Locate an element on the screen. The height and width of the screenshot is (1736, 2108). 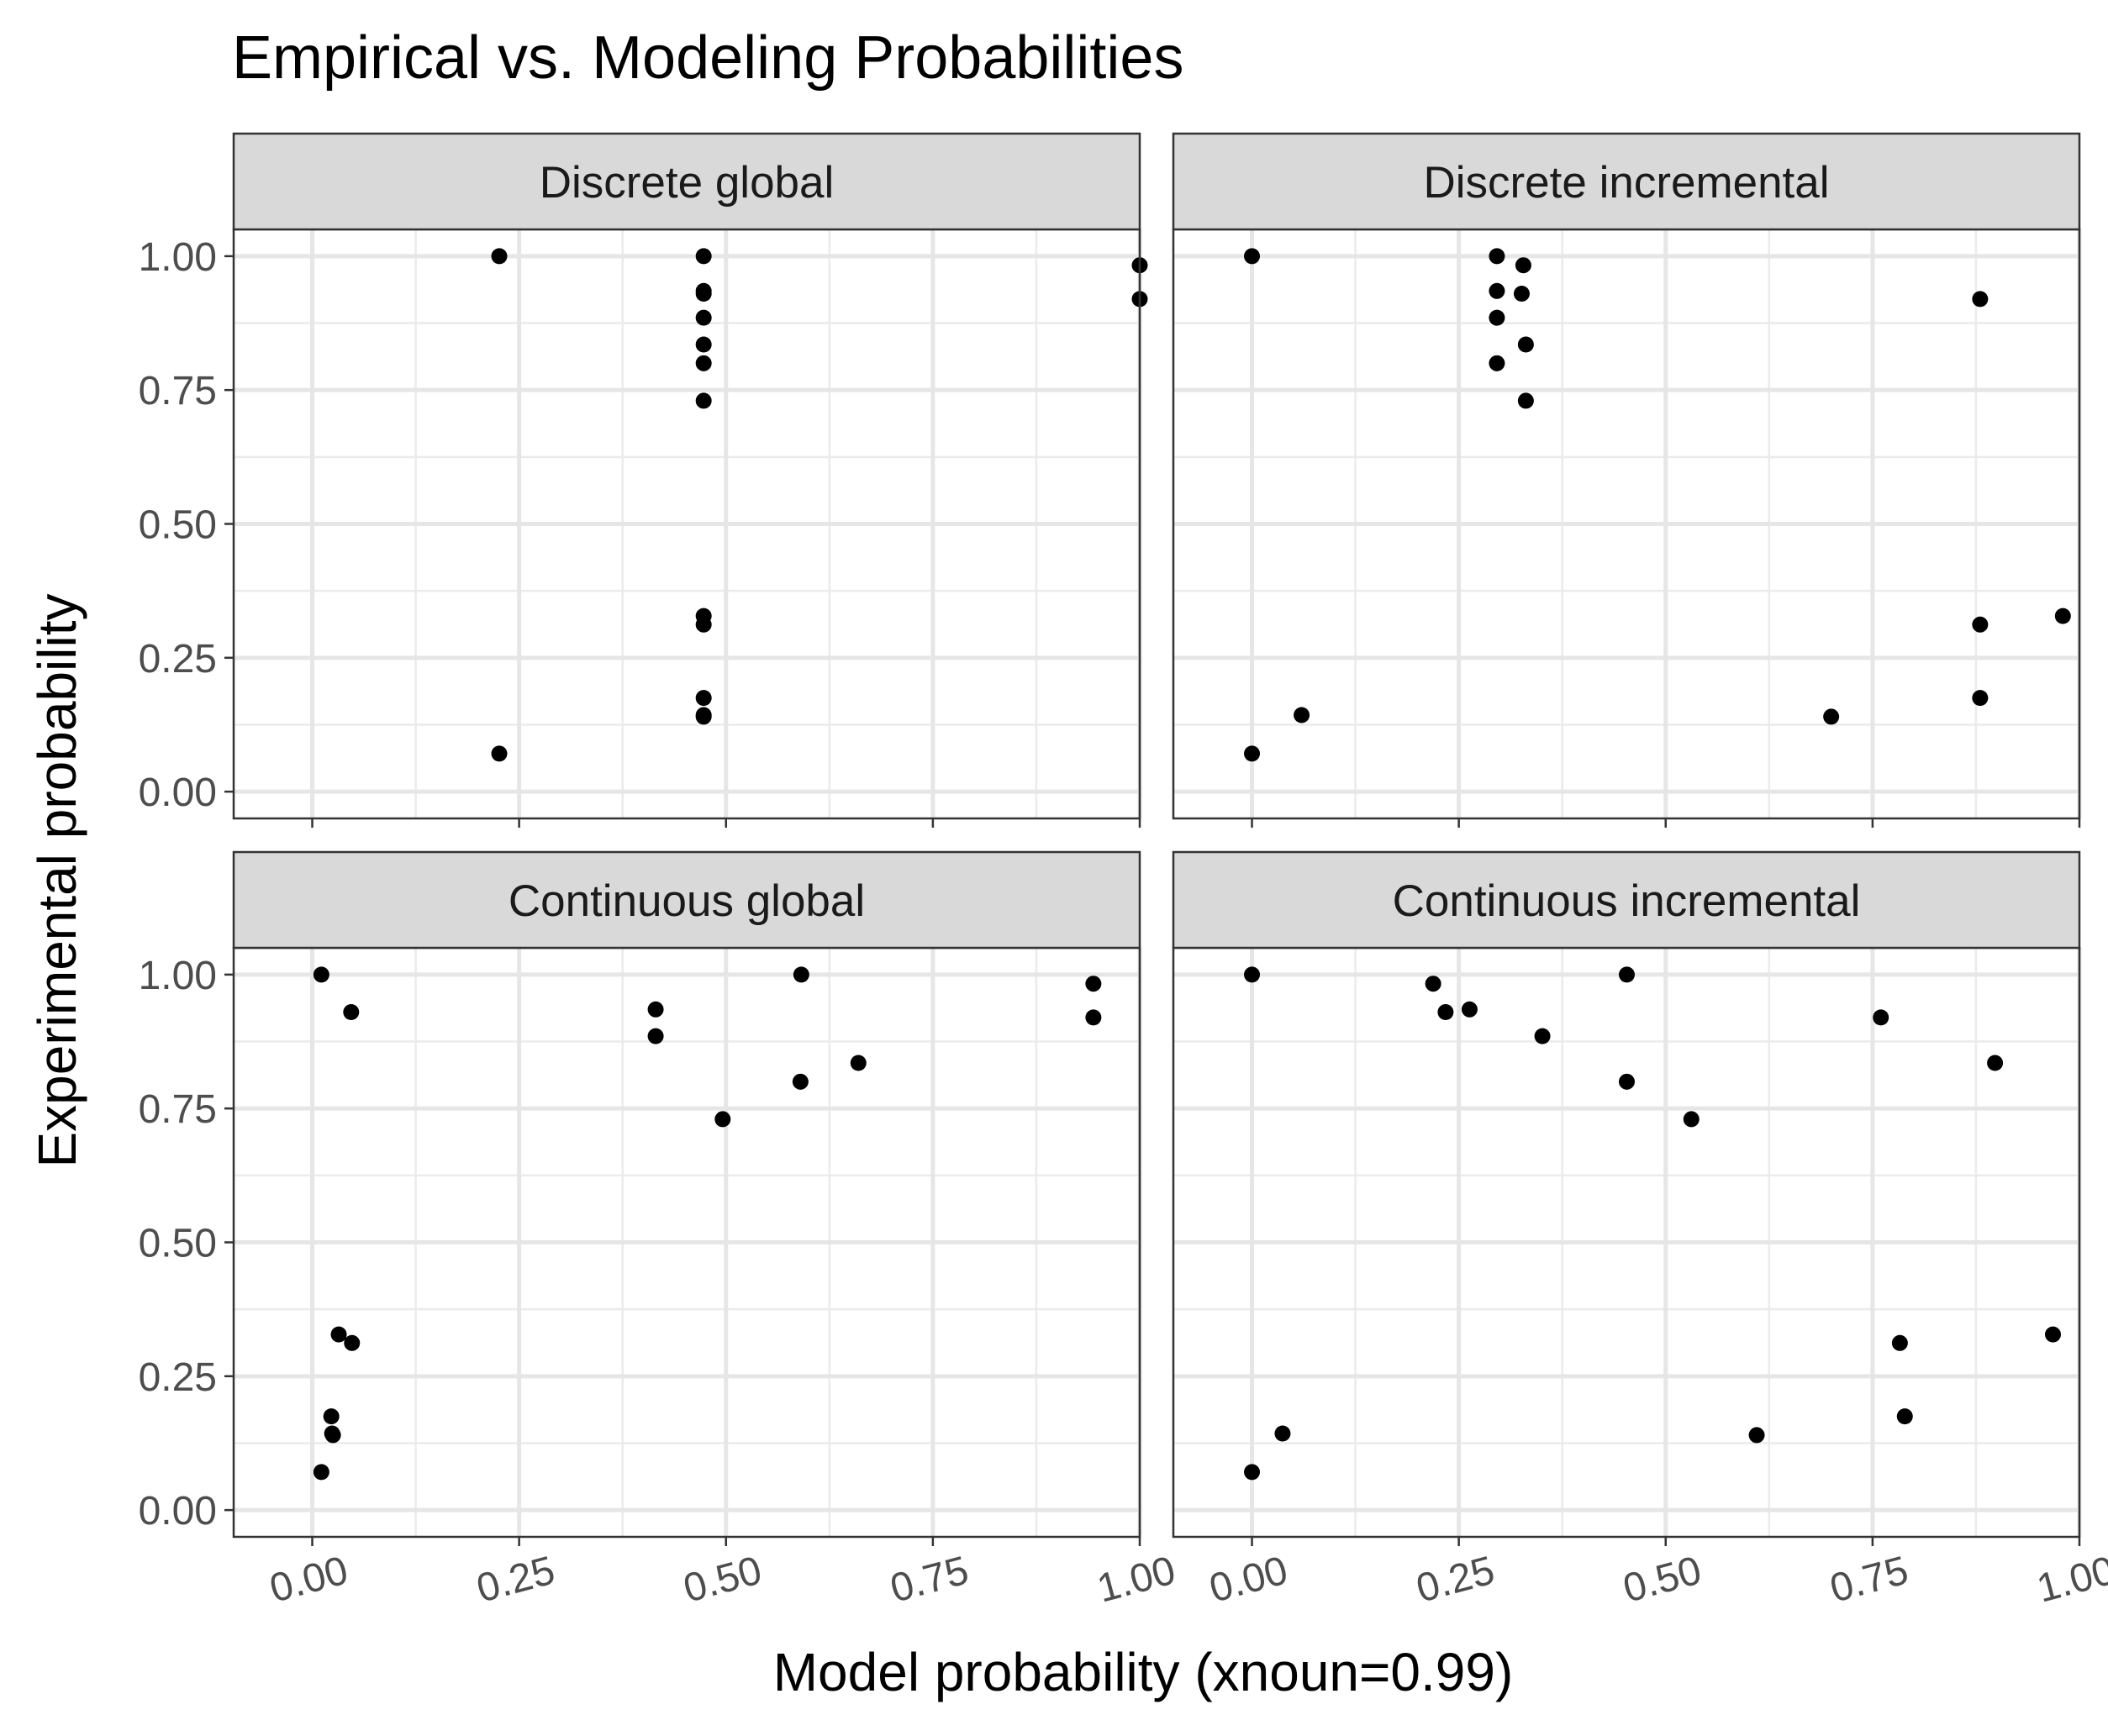
strip-label-continuous-incremental: Continuous incremental is located at coordinates (1627, 901).